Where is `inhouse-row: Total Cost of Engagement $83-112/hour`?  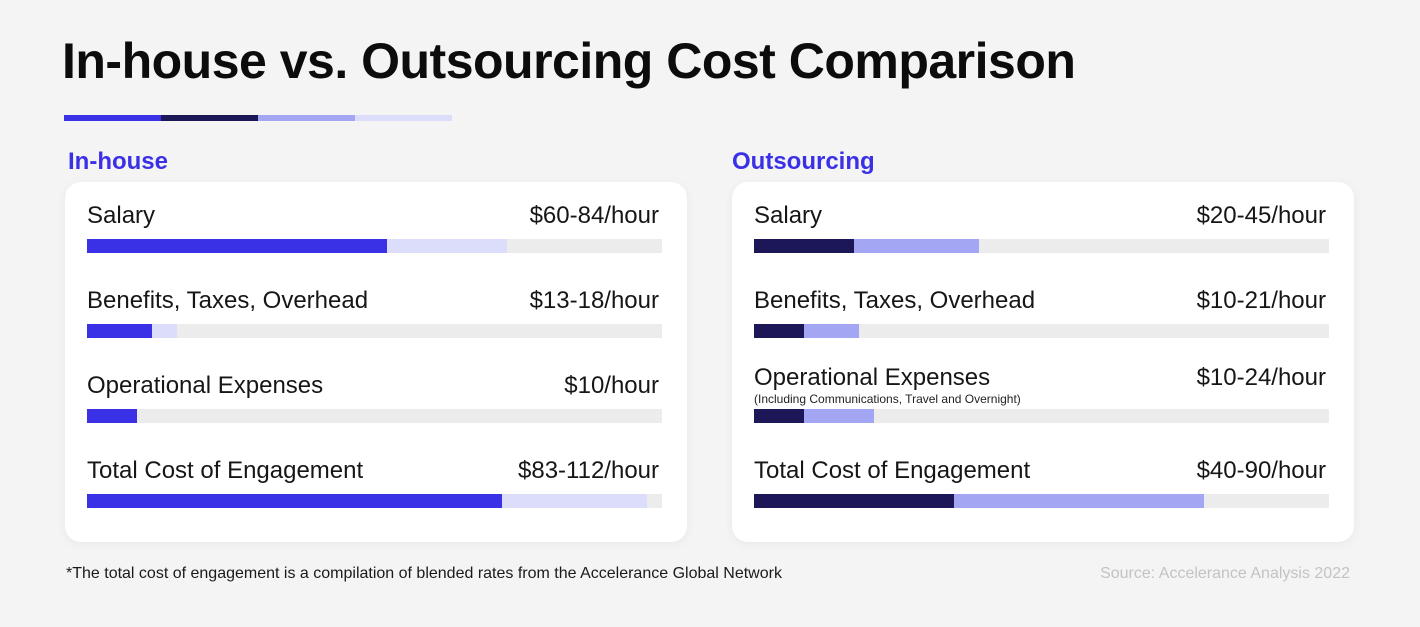 inhouse-row: Total Cost of Engagement $83-112/hour is located at coordinates (374, 487).